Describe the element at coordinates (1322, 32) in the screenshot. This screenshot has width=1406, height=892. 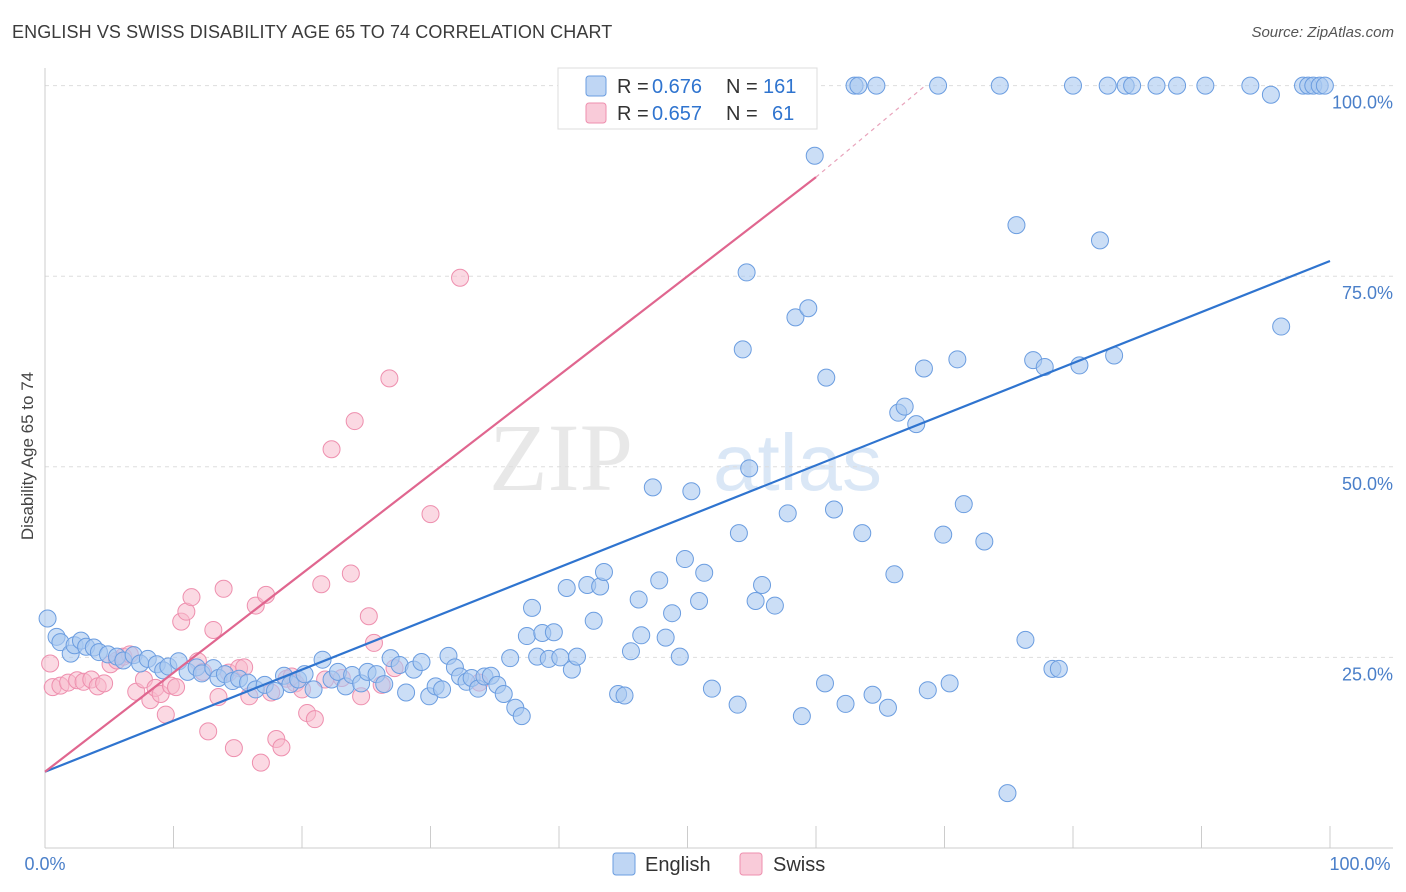
I see `source-label: Source: ZipAtlas.com` at that location.